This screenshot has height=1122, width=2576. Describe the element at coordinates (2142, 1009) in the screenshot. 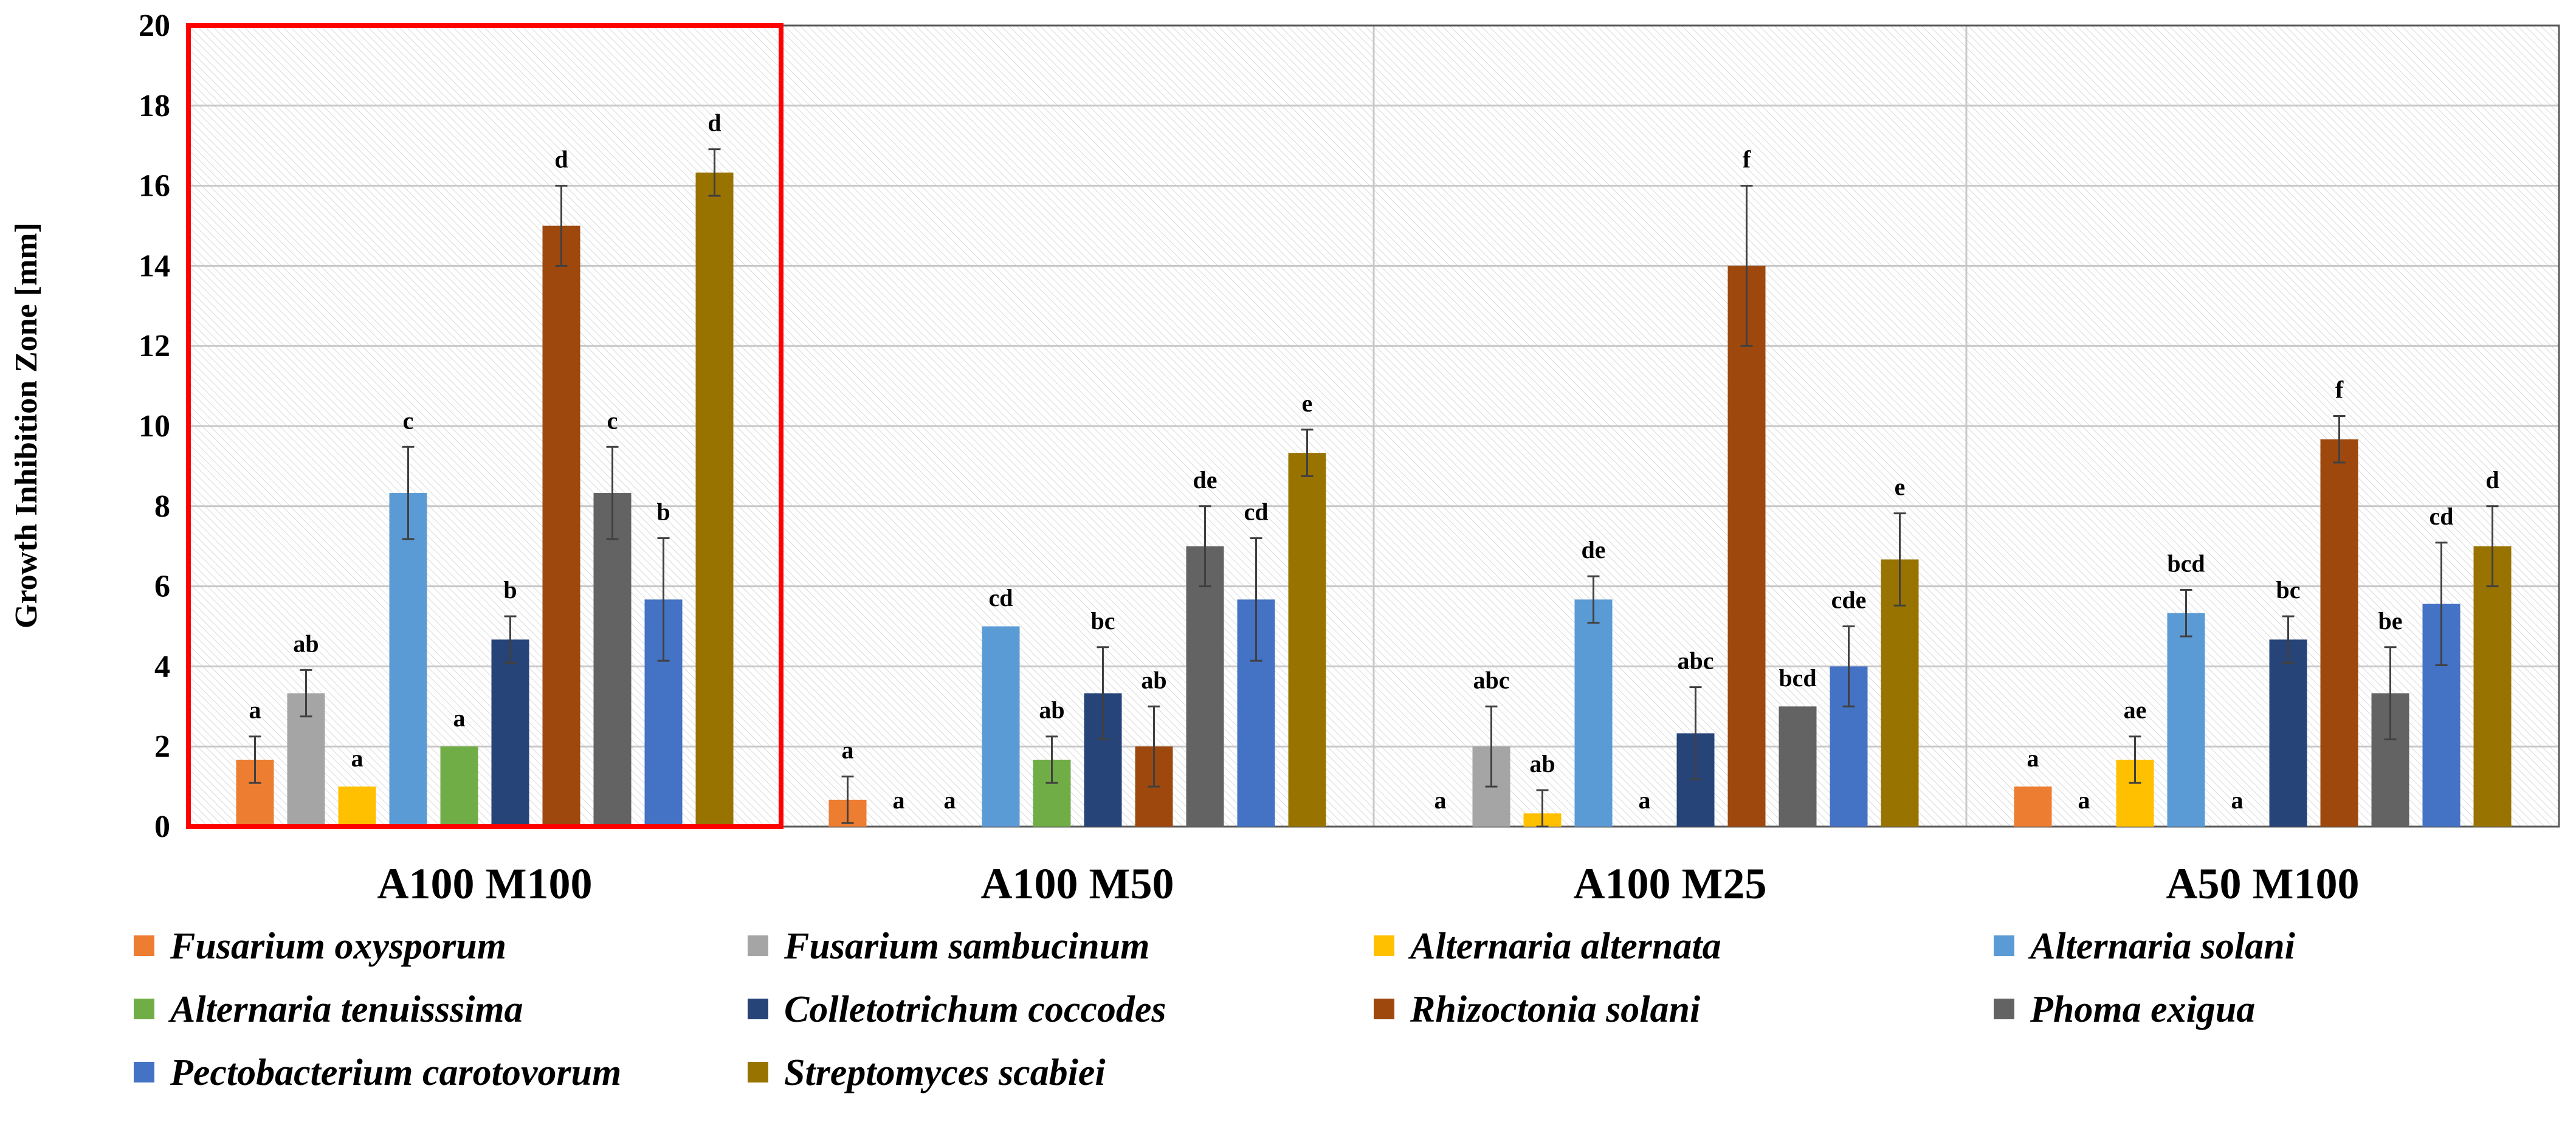

I see `legend-label: Phoma exigua` at that location.